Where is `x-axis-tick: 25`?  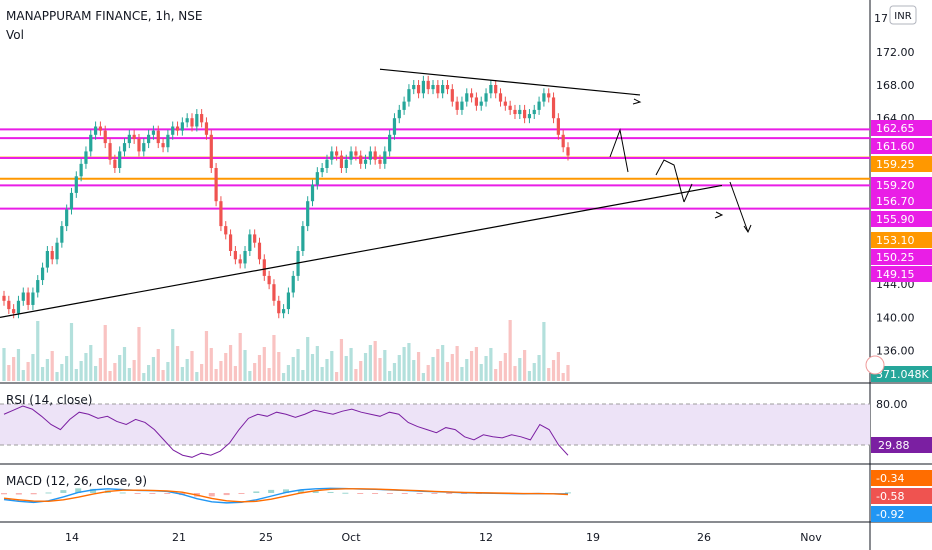
x-axis-tick: 25 is located at coordinates (266, 537).